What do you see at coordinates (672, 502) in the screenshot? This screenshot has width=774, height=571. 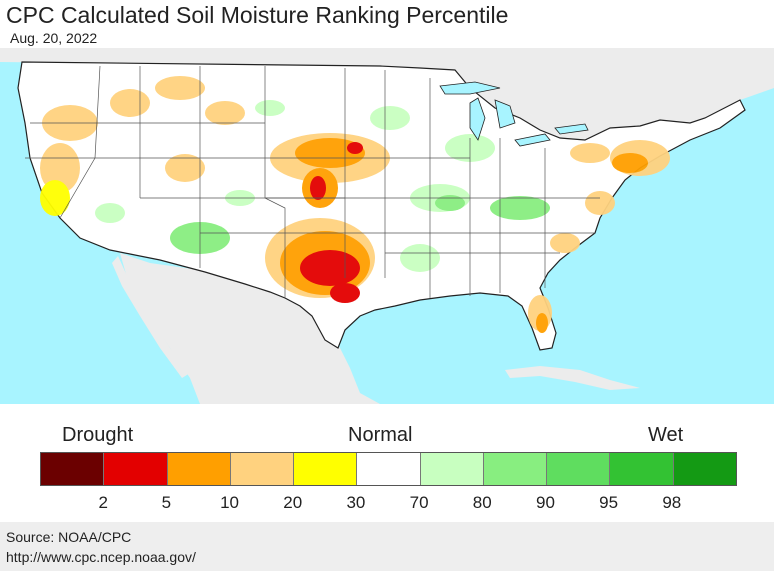 I see `legend-tick-label: 98` at bounding box center [672, 502].